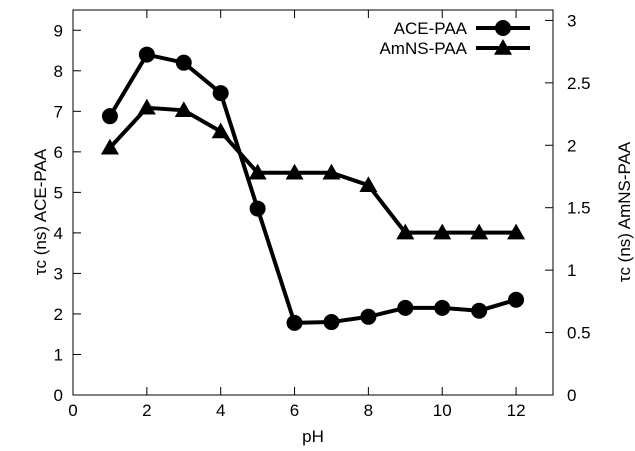 This screenshot has height=451, width=635. What do you see at coordinates (58, 192) in the screenshot?
I see `y-left-tick-label: 5` at bounding box center [58, 192].